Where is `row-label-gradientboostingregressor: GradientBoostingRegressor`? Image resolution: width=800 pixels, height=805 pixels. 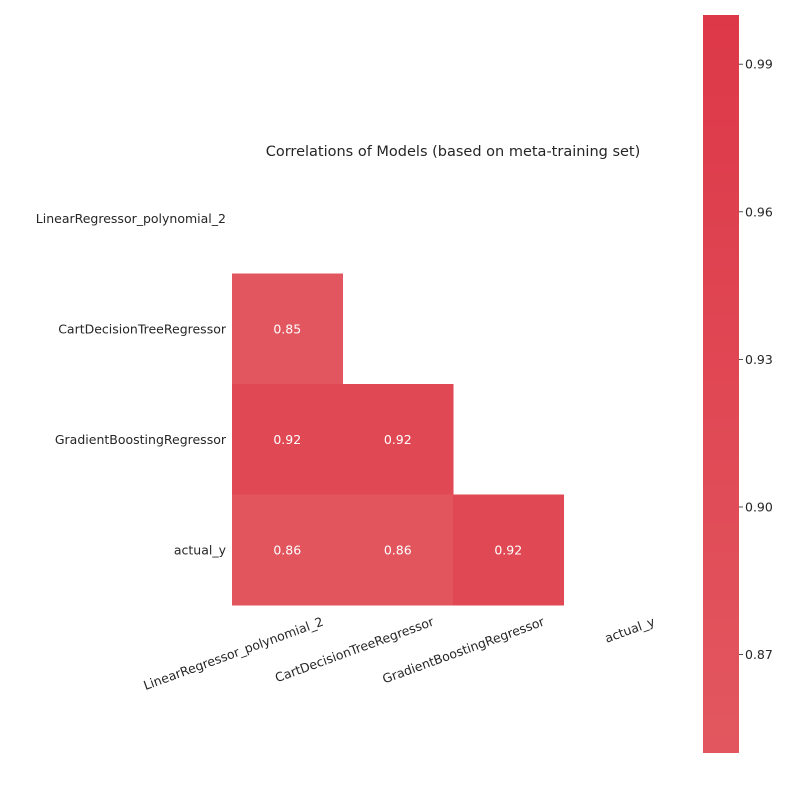
row-label-gradientboostingregressor: GradientBoostingRegressor is located at coordinates (141, 439).